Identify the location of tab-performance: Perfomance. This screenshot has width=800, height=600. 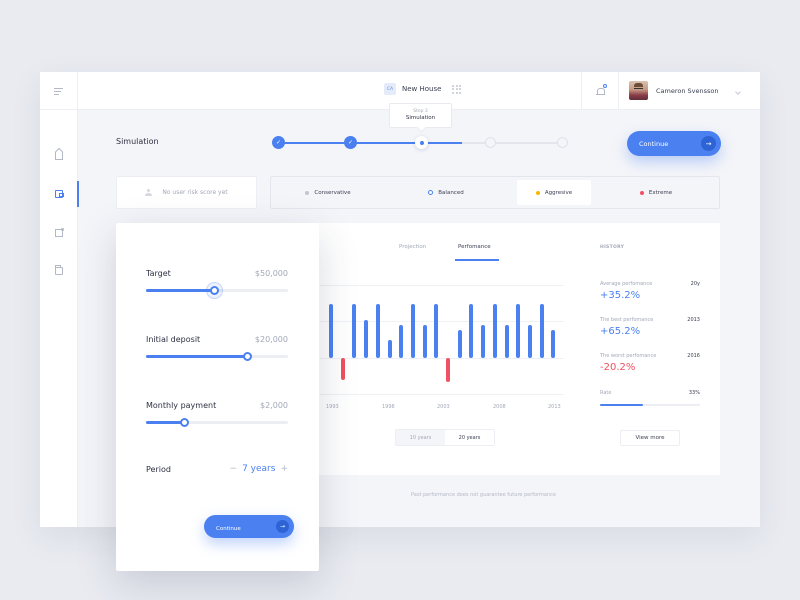
(474, 247).